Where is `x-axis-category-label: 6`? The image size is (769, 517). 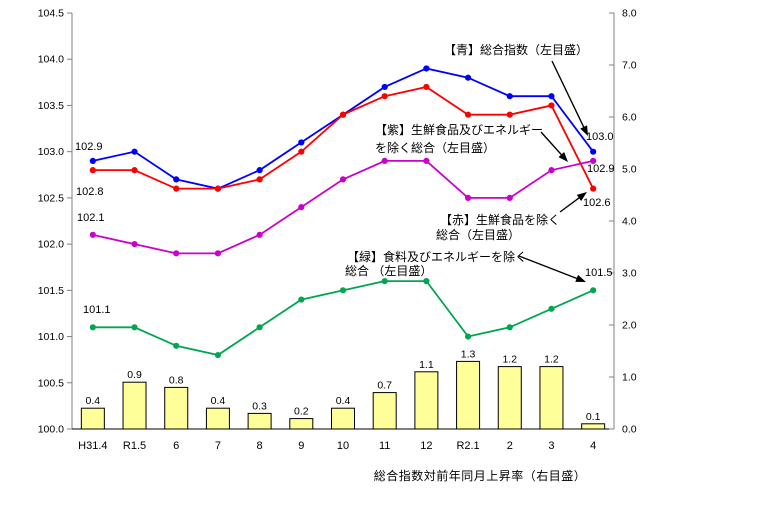
x-axis-category-label: 6 is located at coordinates (176, 446).